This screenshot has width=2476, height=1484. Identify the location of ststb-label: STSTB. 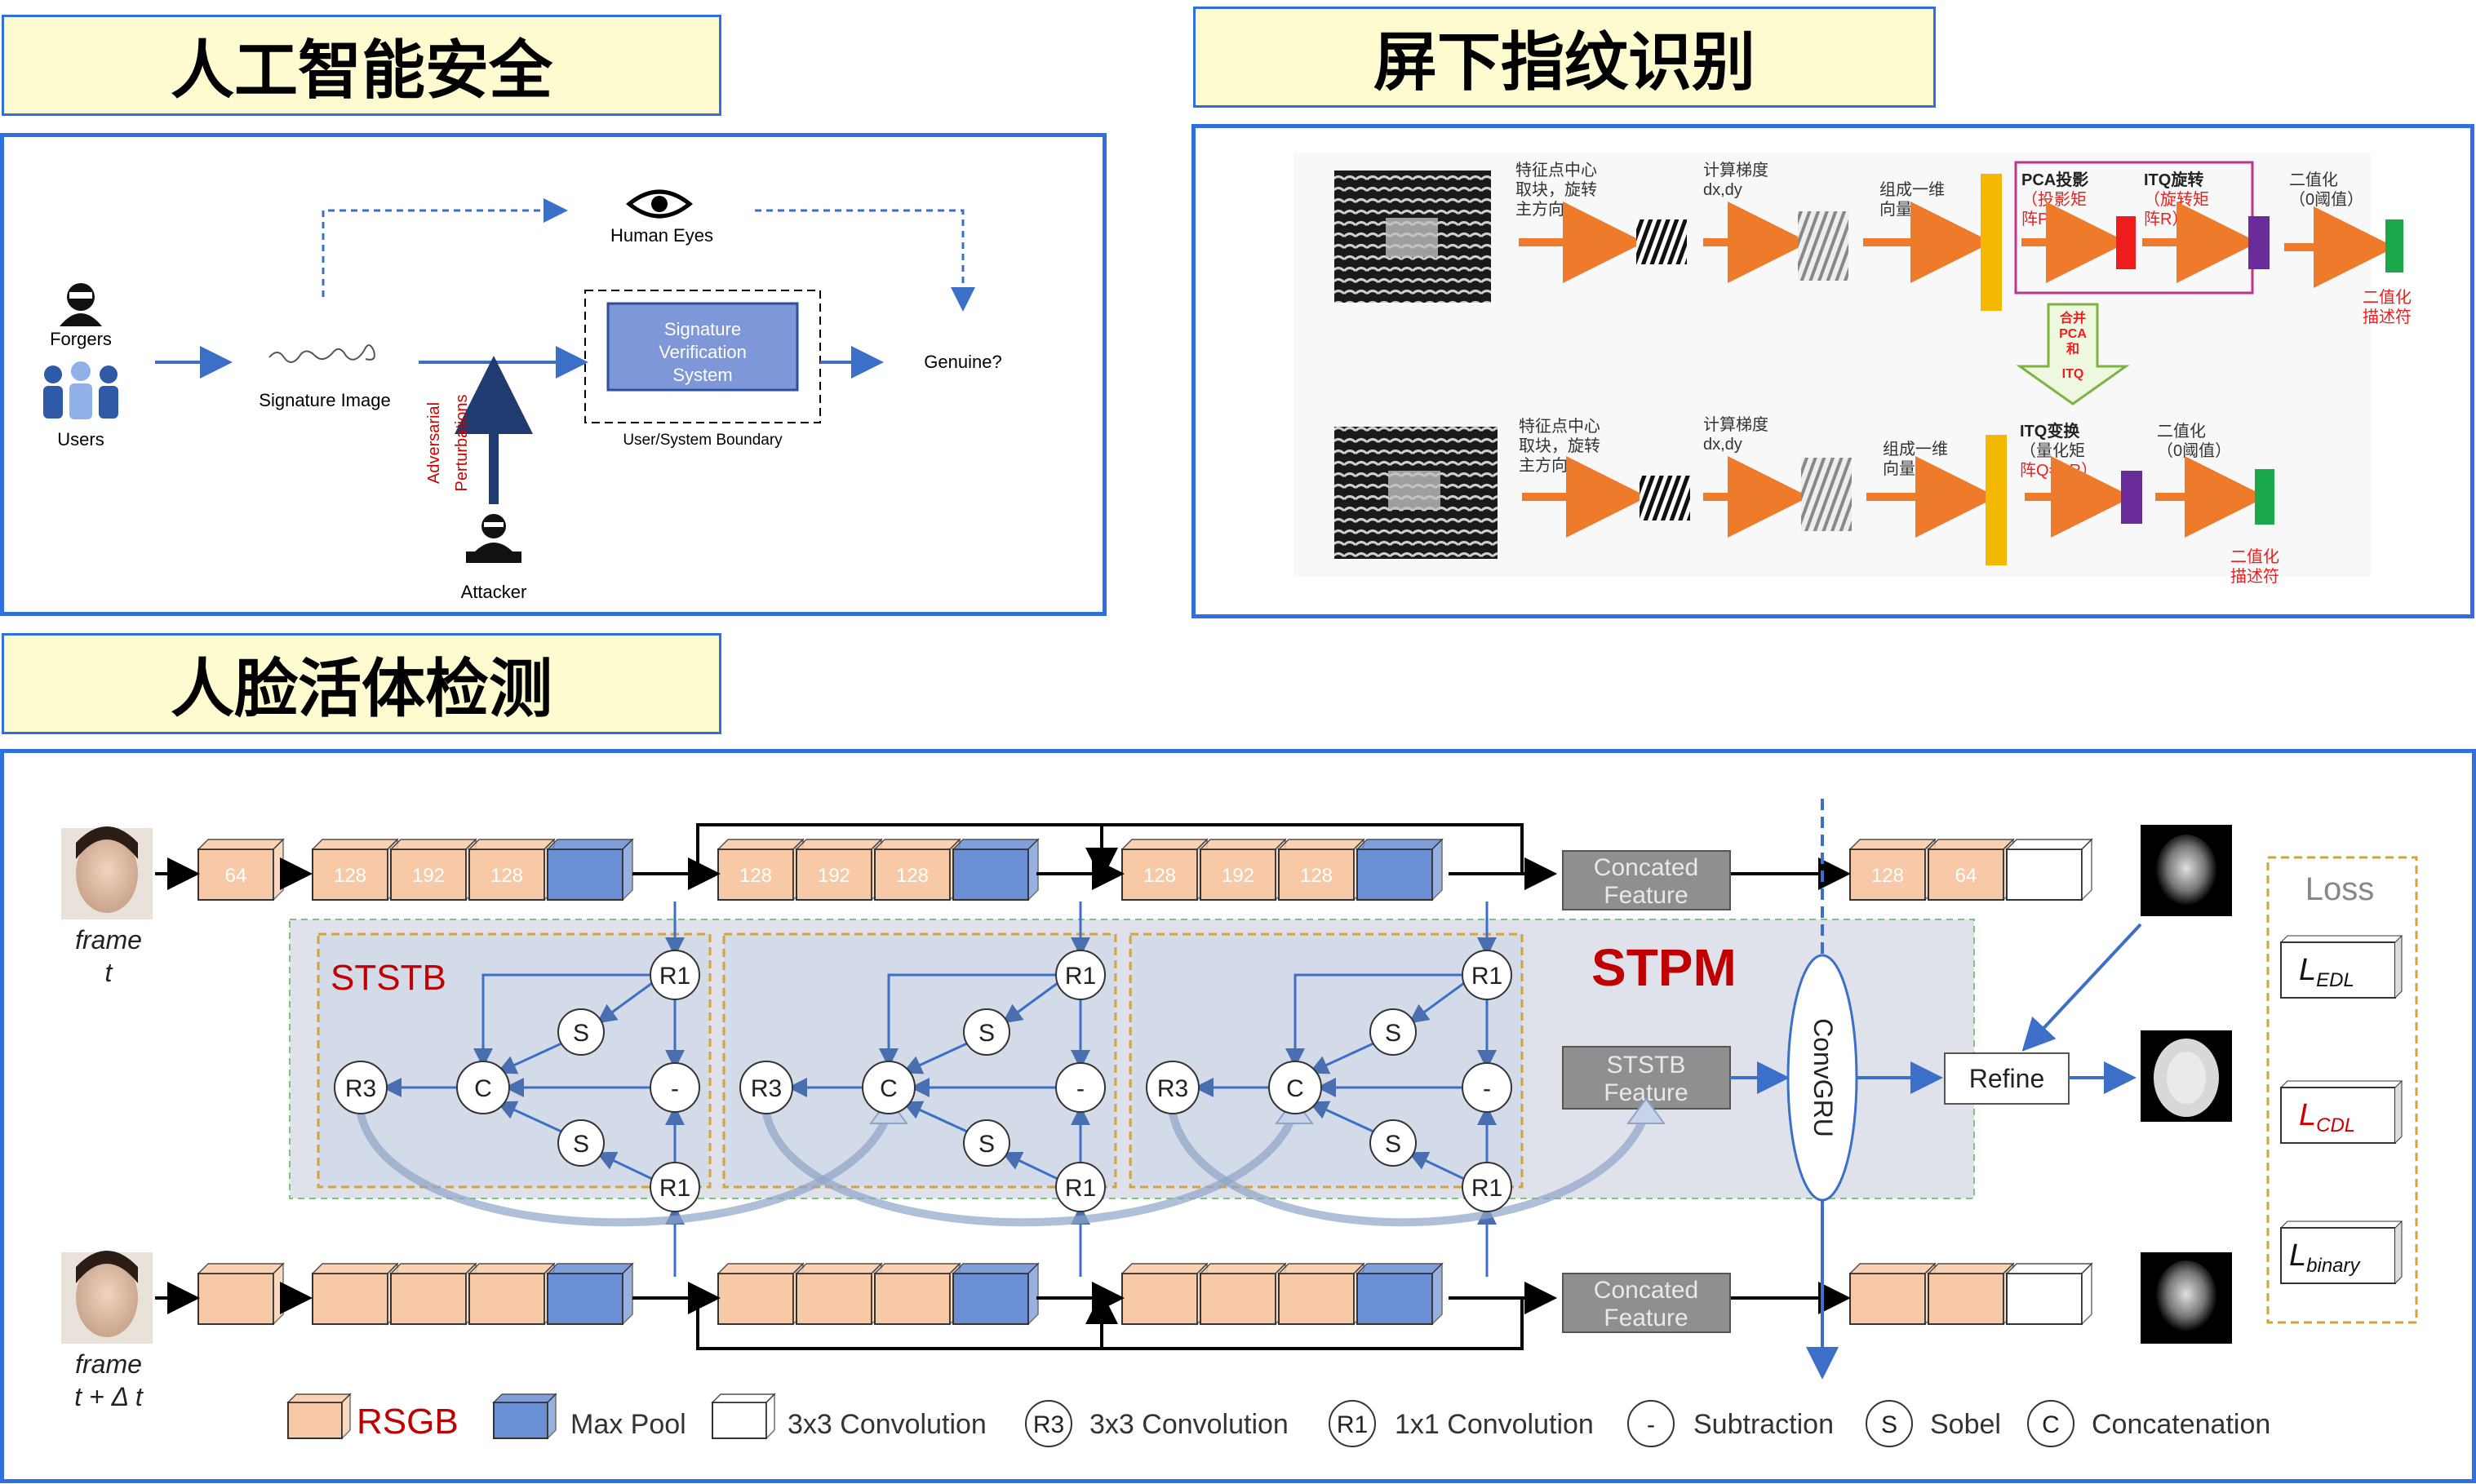
(388, 978).